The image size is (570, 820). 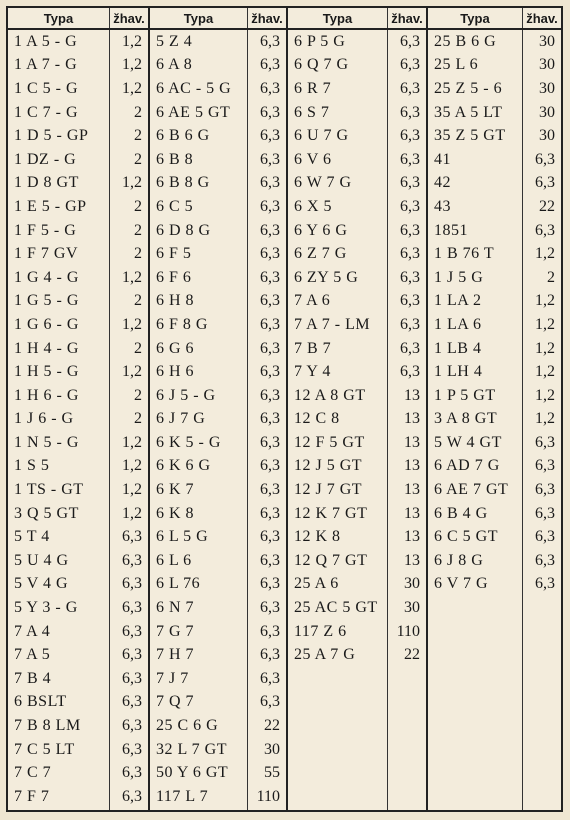 What do you see at coordinates (199, 419) in the screenshot?
I see `tube-type: 6 J 7 G` at bounding box center [199, 419].